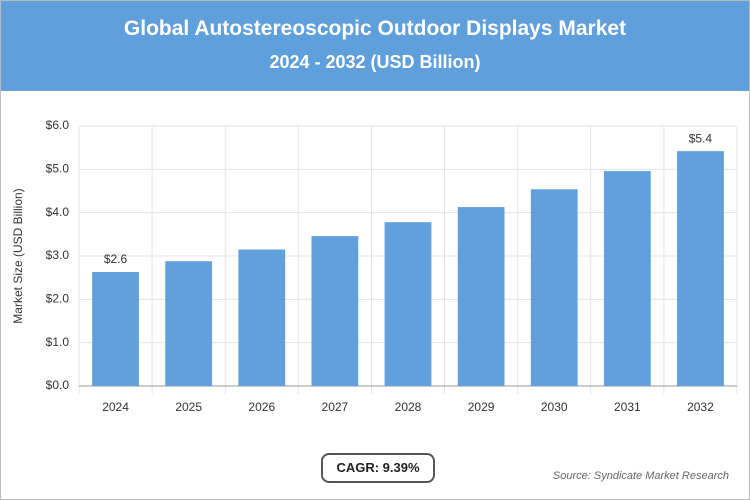 The image size is (750, 500). What do you see at coordinates (58, 299) in the screenshot?
I see `y-tick-label: $2.0` at bounding box center [58, 299].